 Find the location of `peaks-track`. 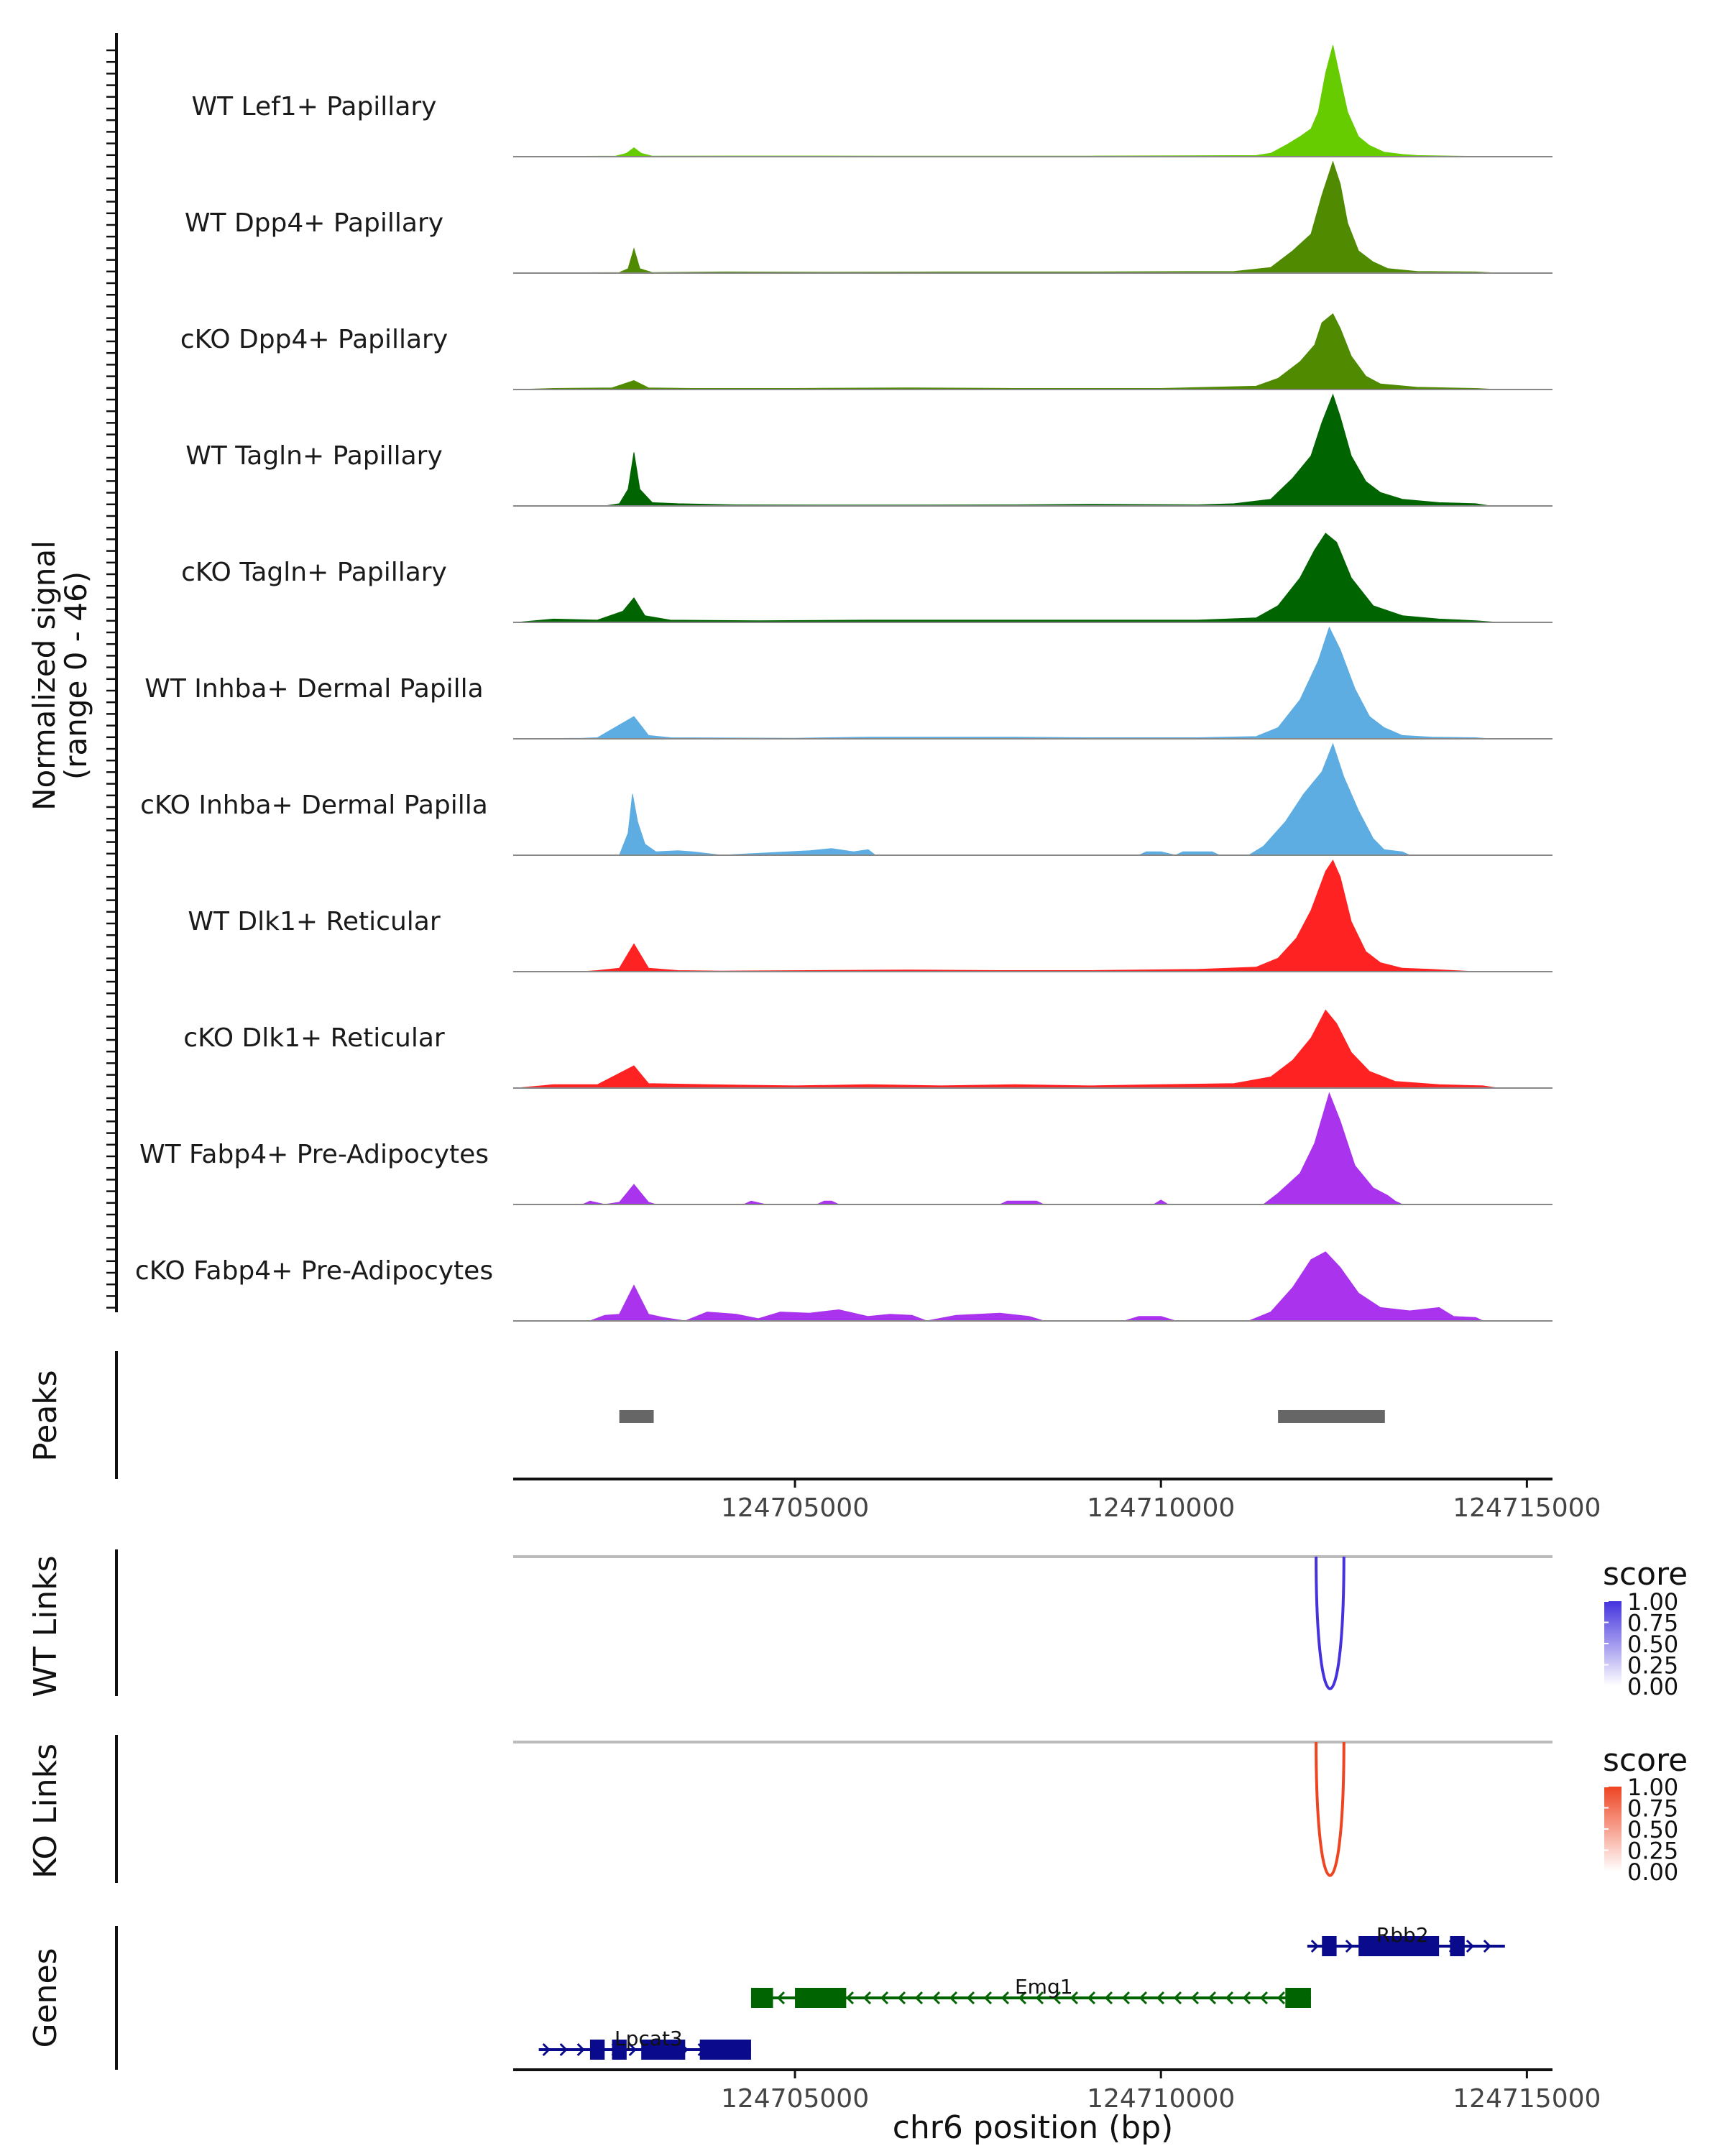

peaks-track is located at coordinates (750, 1415).